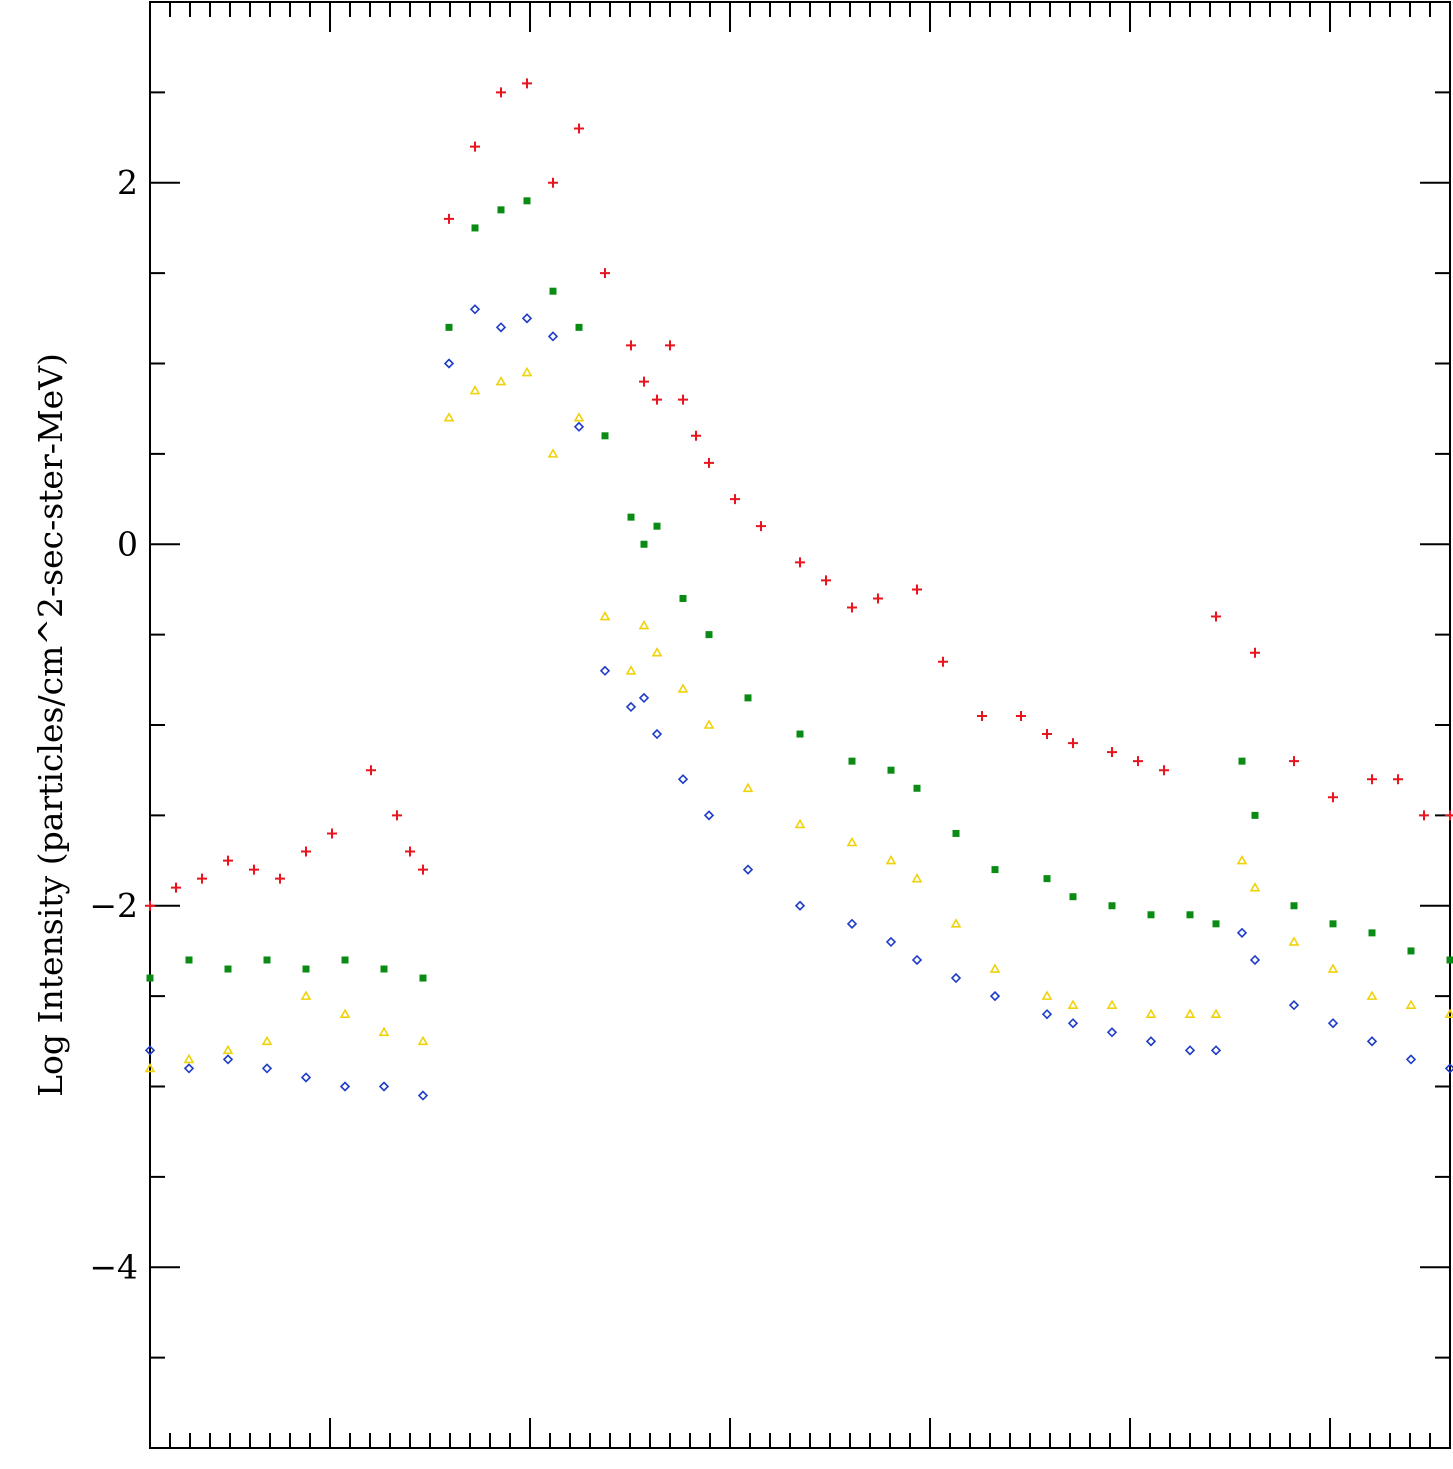 The width and height of the screenshot is (1453, 1469). Describe the element at coordinates (127, 182) in the screenshot. I see `y-tick-label: 2` at that location.